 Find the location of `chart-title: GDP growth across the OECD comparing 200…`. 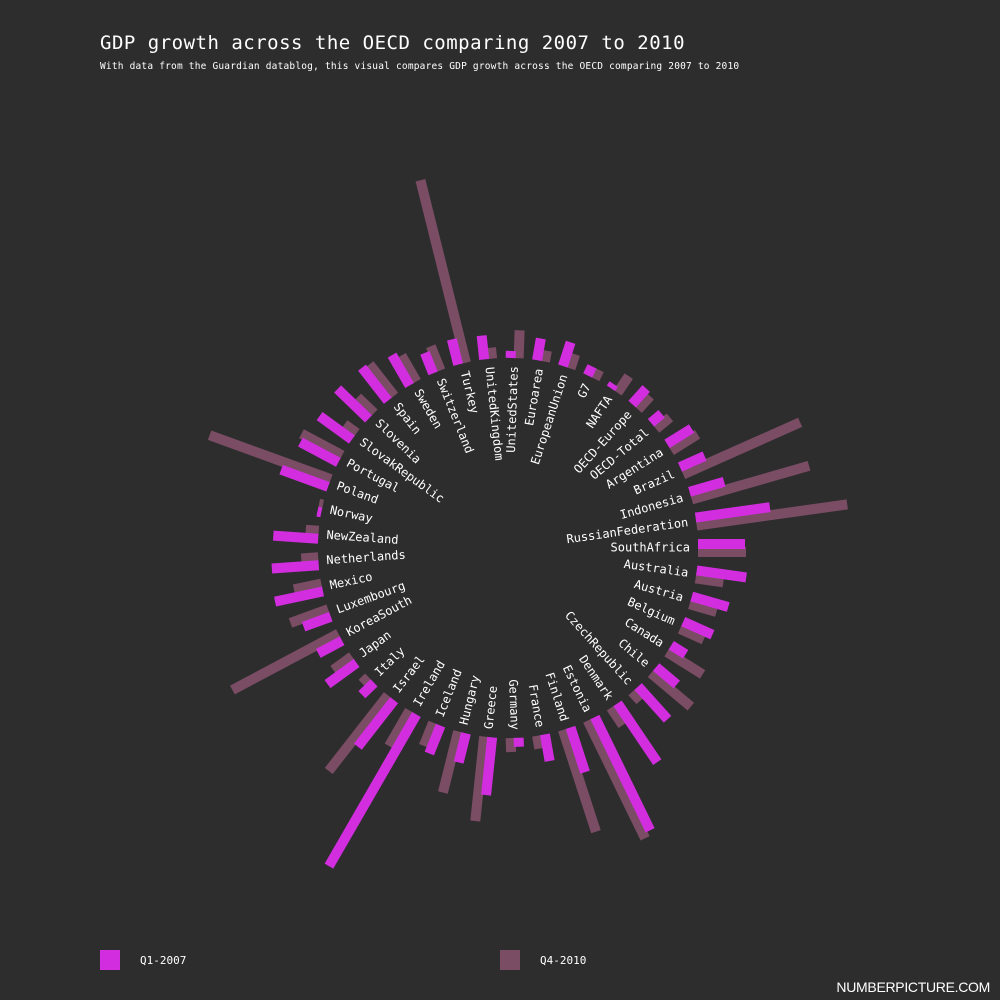

chart-title: GDP growth across the OECD comparing 200… is located at coordinates (393, 43).